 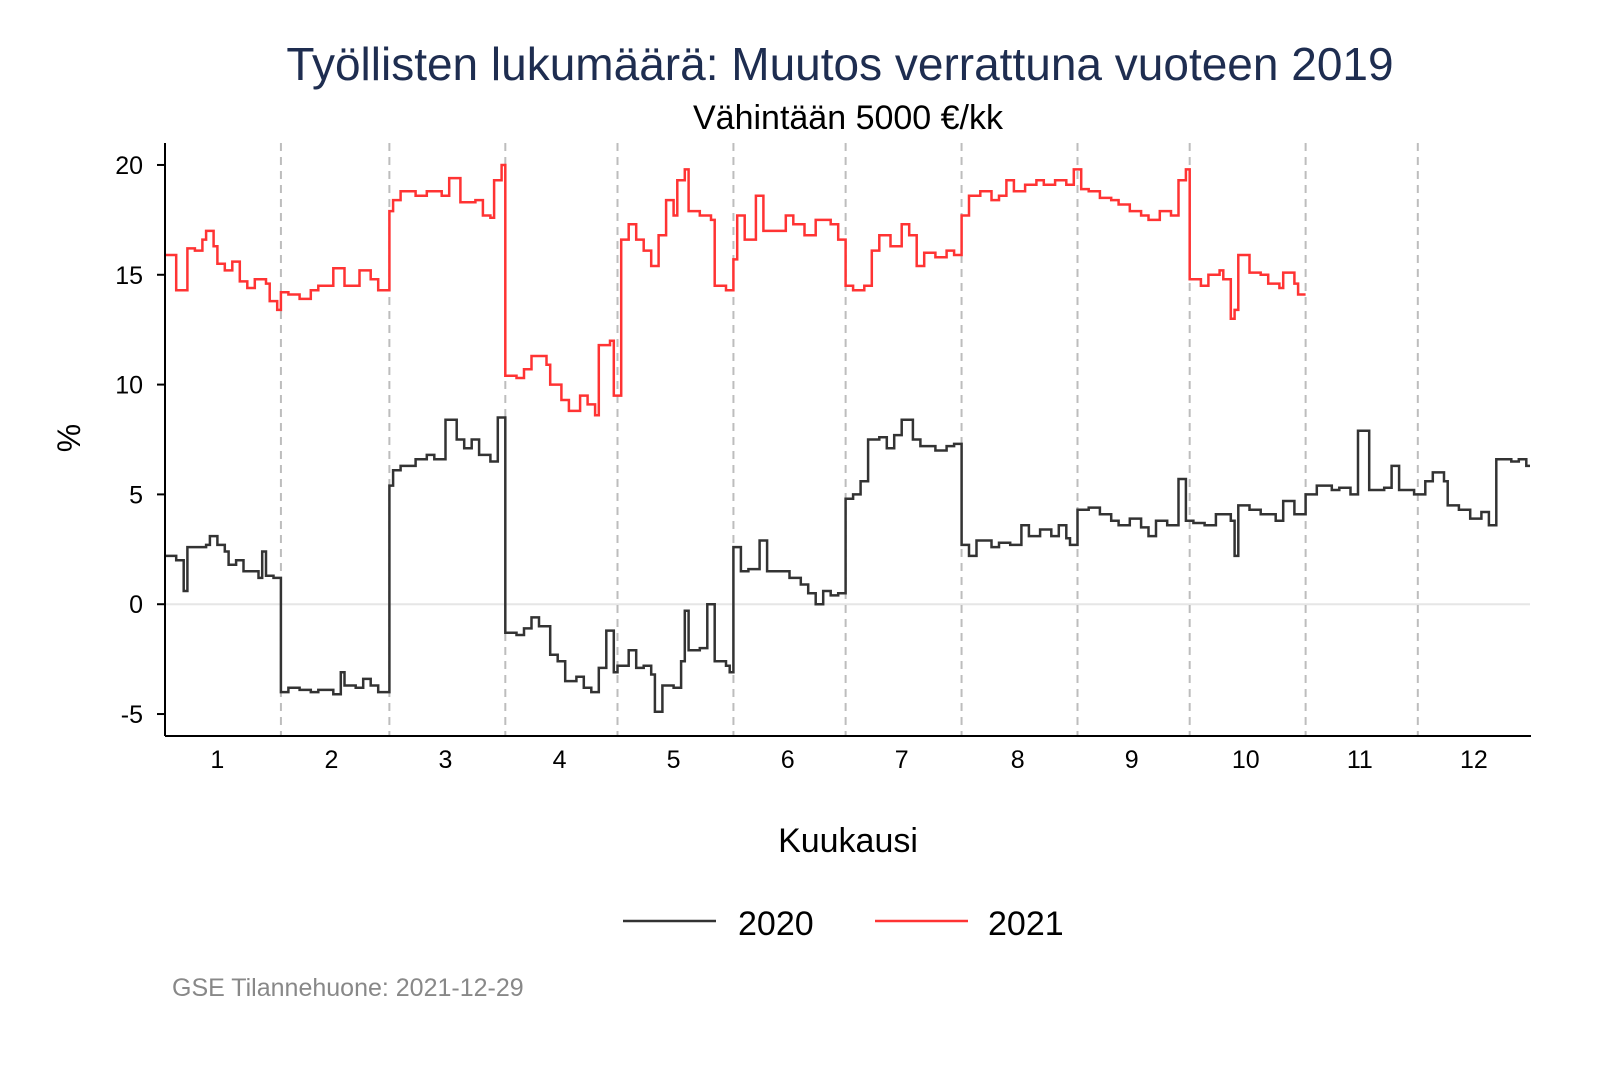 What do you see at coordinates (446, 760) in the screenshot?
I see `x-tick-label: 3` at bounding box center [446, 760].